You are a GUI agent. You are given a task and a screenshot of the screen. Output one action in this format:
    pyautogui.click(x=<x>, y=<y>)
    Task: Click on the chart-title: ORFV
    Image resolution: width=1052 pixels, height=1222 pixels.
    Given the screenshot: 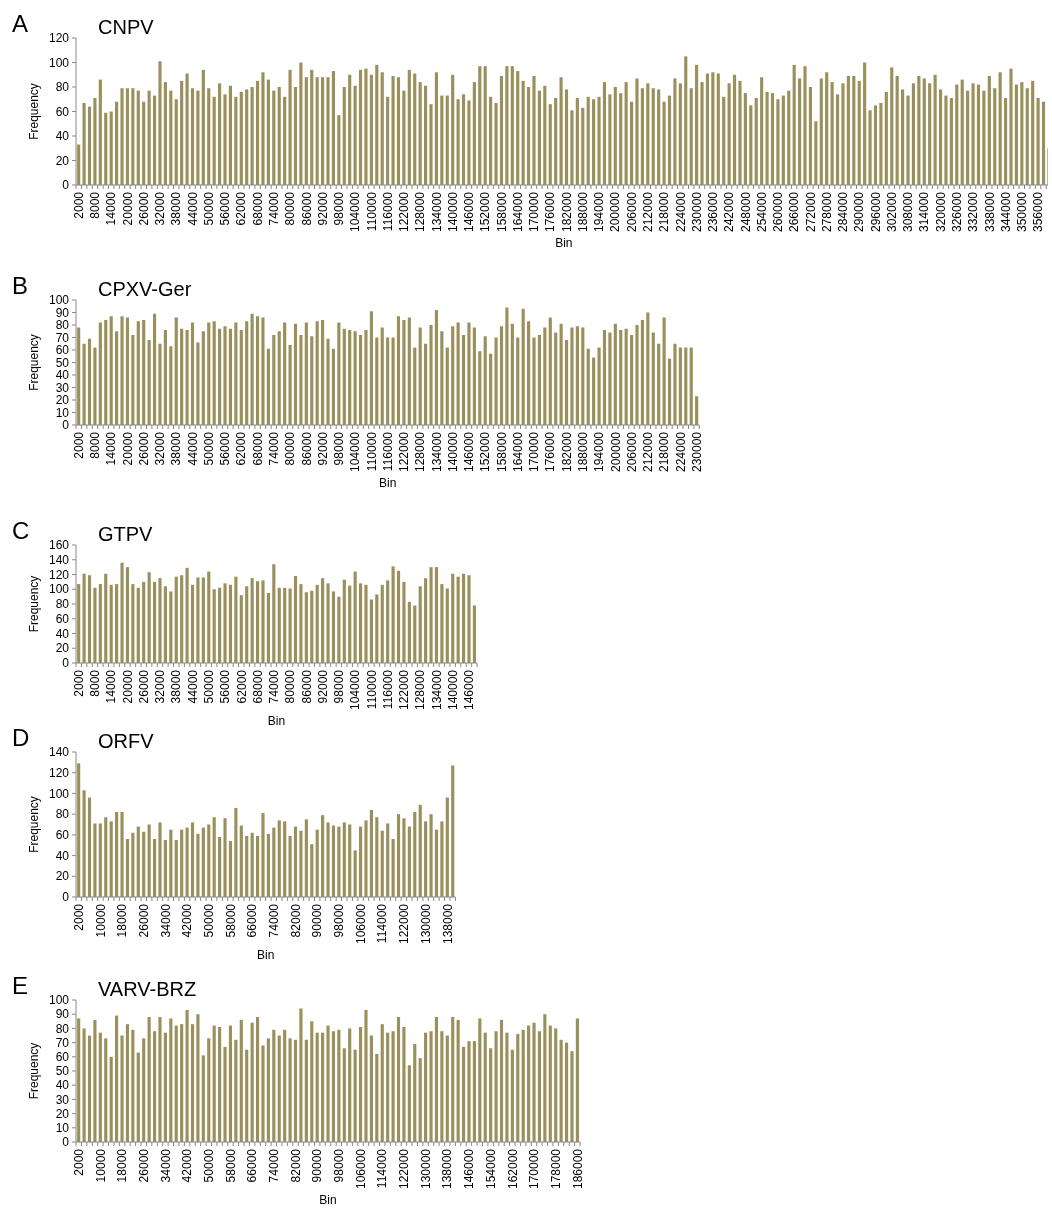 What is the action you would take?
    pyautogui.click(x=126, y=741)
    